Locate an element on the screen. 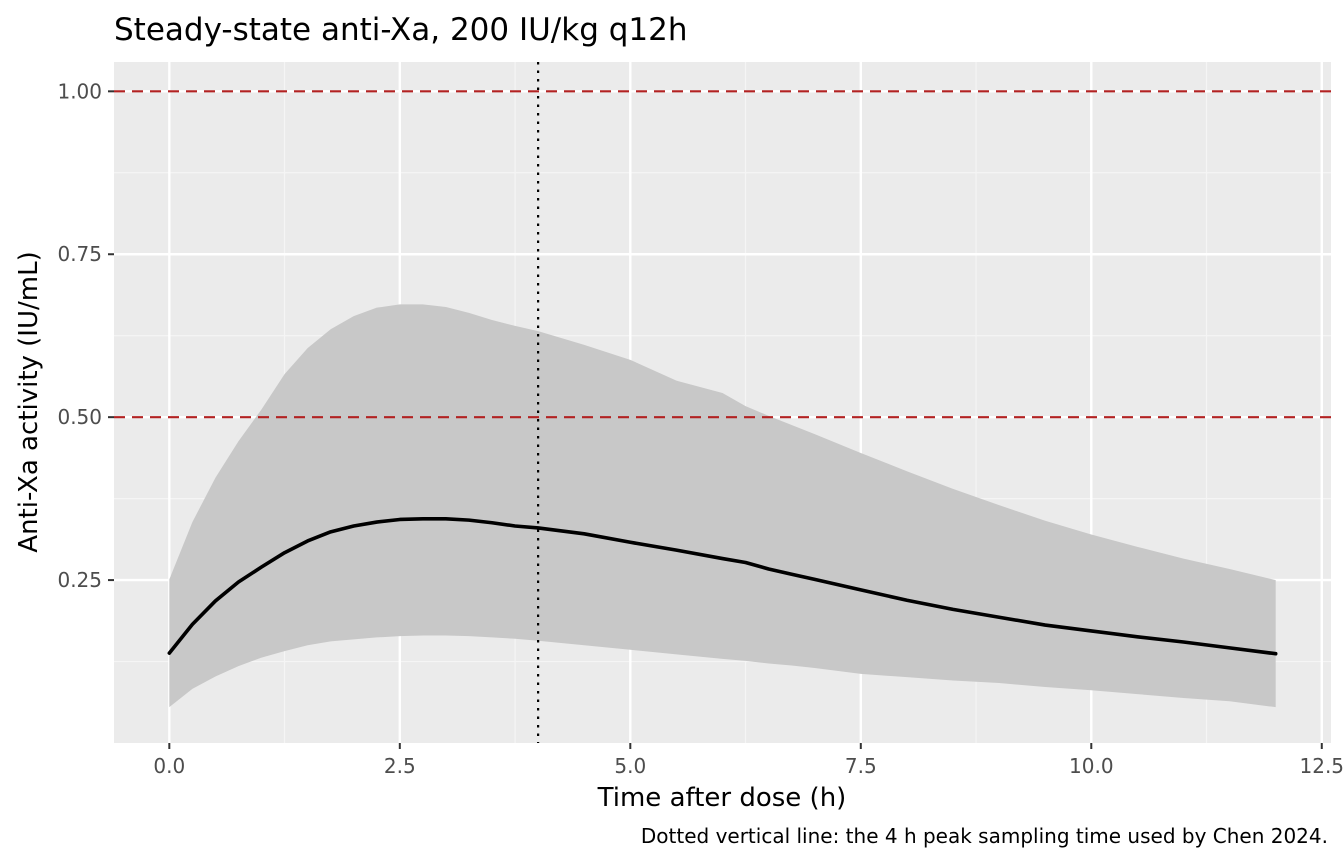 This screenshot has width=1344, height=864. median-line is located at coordinates (722, 586).